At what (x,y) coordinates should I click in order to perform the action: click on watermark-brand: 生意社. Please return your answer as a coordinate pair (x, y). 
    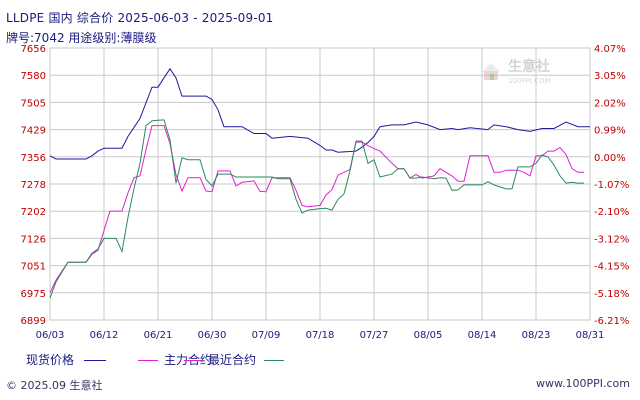
    Looking at the image, I should click on (529, 66).